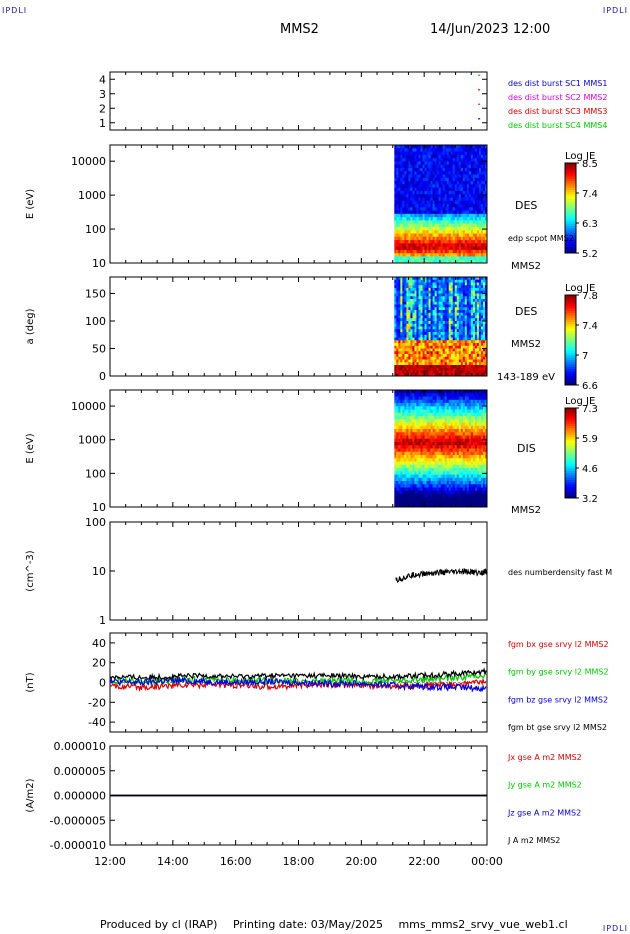  I want to click on des_energy-colorbar-band, so click(570, 198).